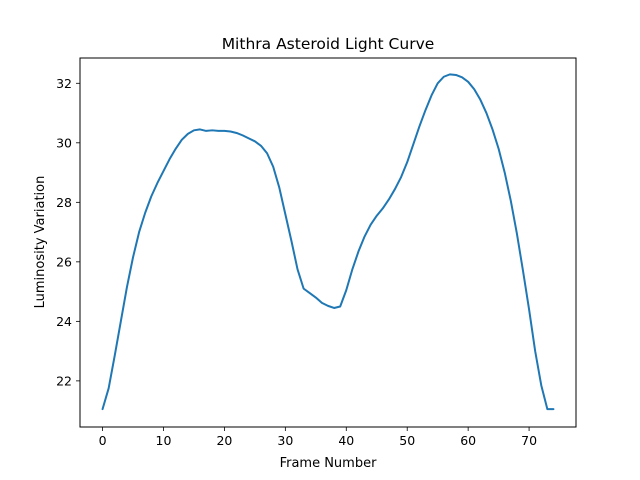  What do you see at coordinates (64, 261) in the screenshot?
I see `y-tick-label: 26` at bounding box center [64, 261].